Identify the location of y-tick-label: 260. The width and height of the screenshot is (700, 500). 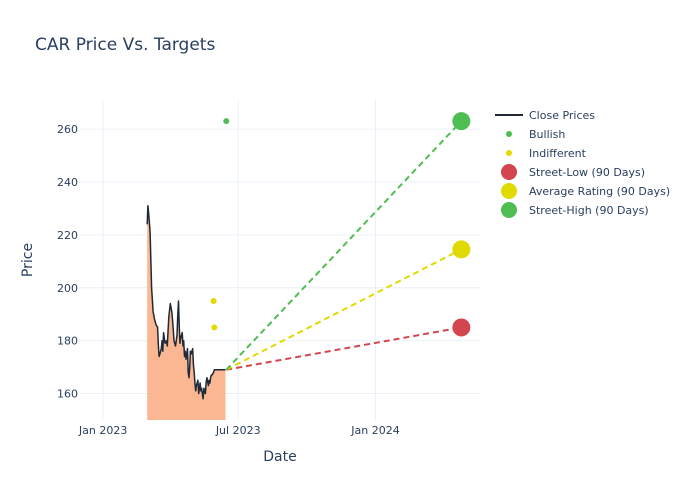
(67, 129).